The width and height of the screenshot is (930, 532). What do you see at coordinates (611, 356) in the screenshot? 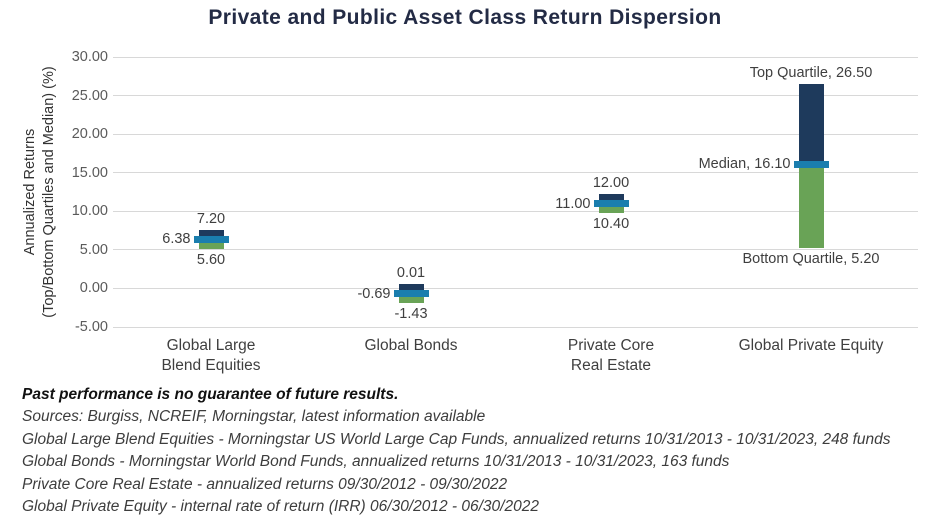
I see `category-label: Private Core Real Estate` at bounding box center [611, 356].